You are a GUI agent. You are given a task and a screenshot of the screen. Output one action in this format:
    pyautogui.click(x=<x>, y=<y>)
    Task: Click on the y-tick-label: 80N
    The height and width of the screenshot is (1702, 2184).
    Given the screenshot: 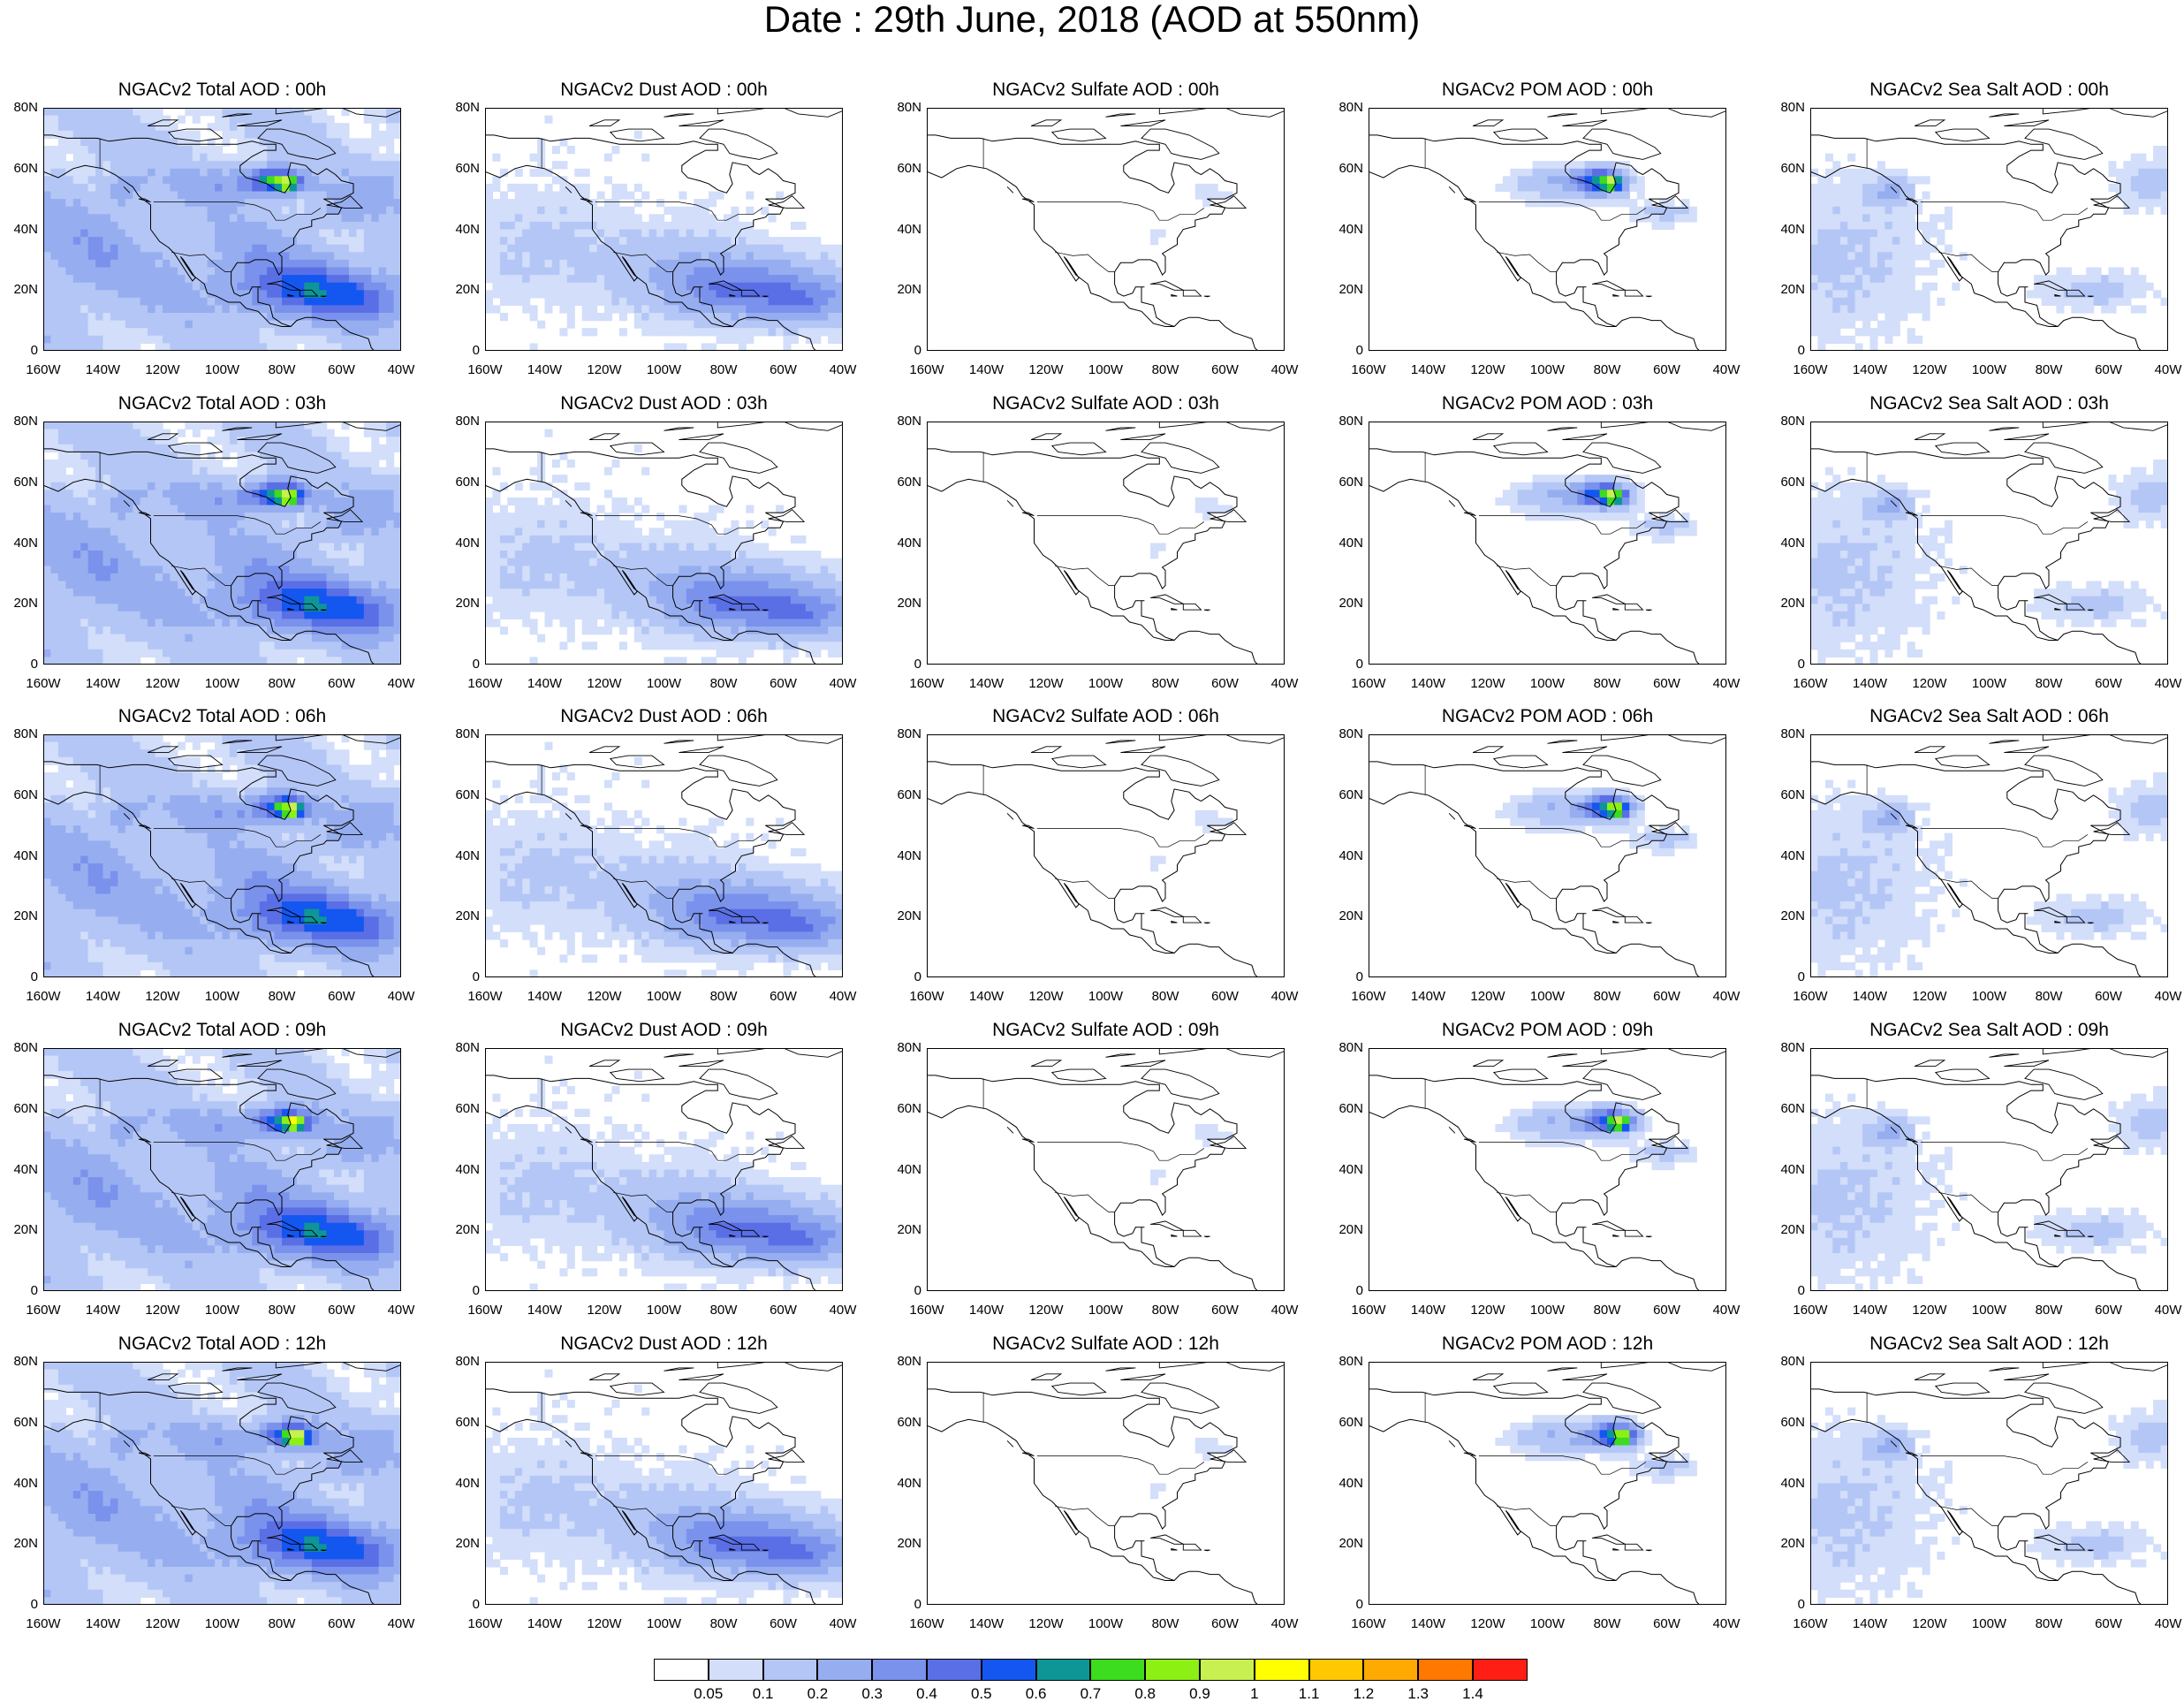 What is the action you would take?
    pyautogui.click(x=25, y=421)
    